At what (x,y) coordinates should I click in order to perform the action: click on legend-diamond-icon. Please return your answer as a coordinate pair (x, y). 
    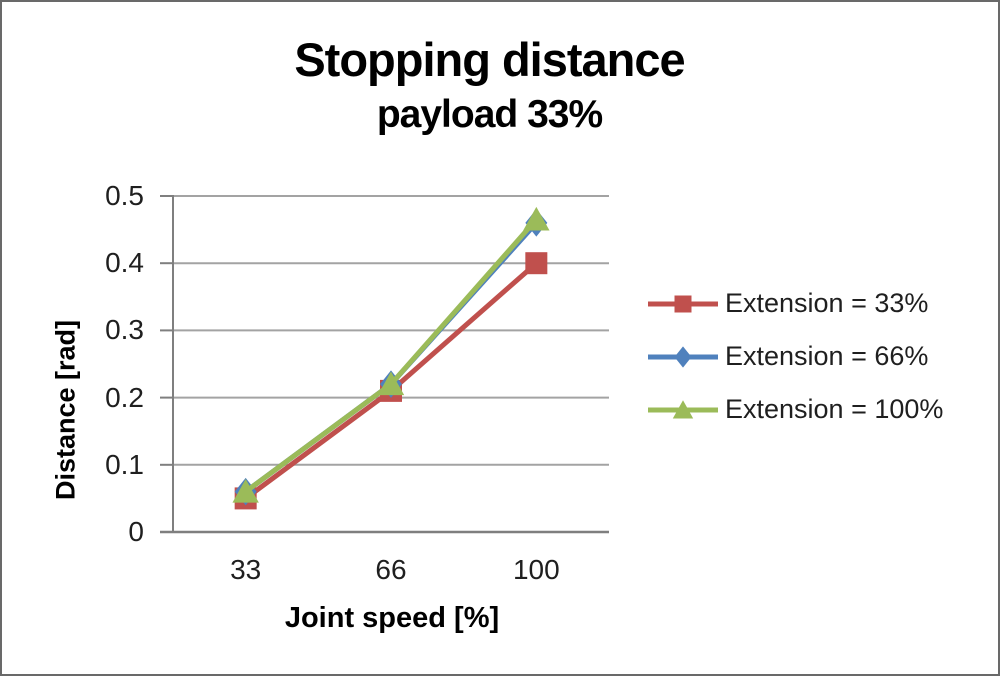
    Looking at the image, I should click on (683, 356).